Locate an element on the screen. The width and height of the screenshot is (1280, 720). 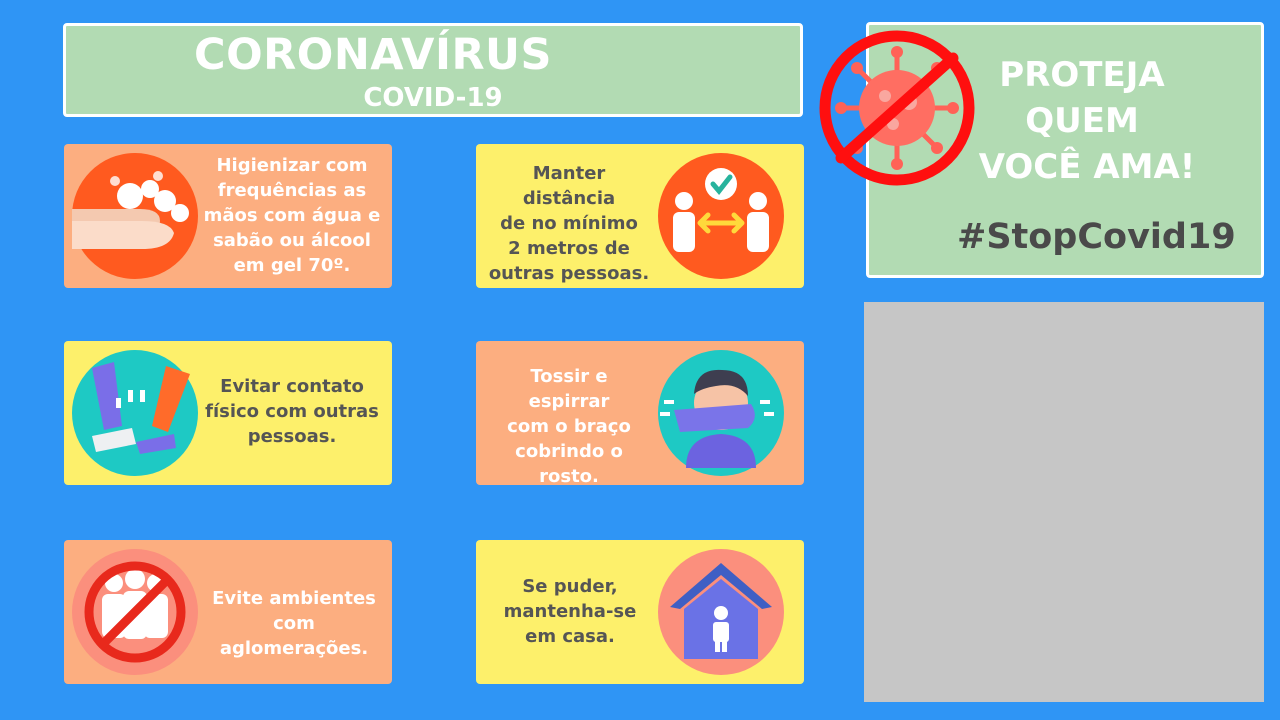
card-text: Evite ambientes com aglomerações. is located at coordinates (294, 623).